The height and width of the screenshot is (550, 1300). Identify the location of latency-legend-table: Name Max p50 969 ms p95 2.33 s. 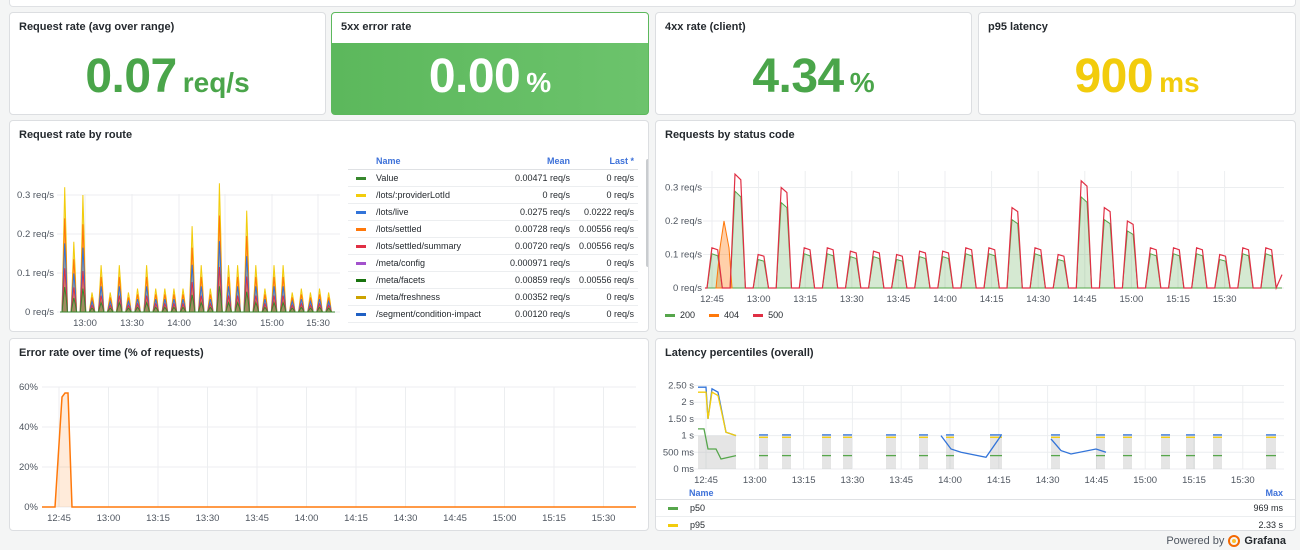
(975, 508).